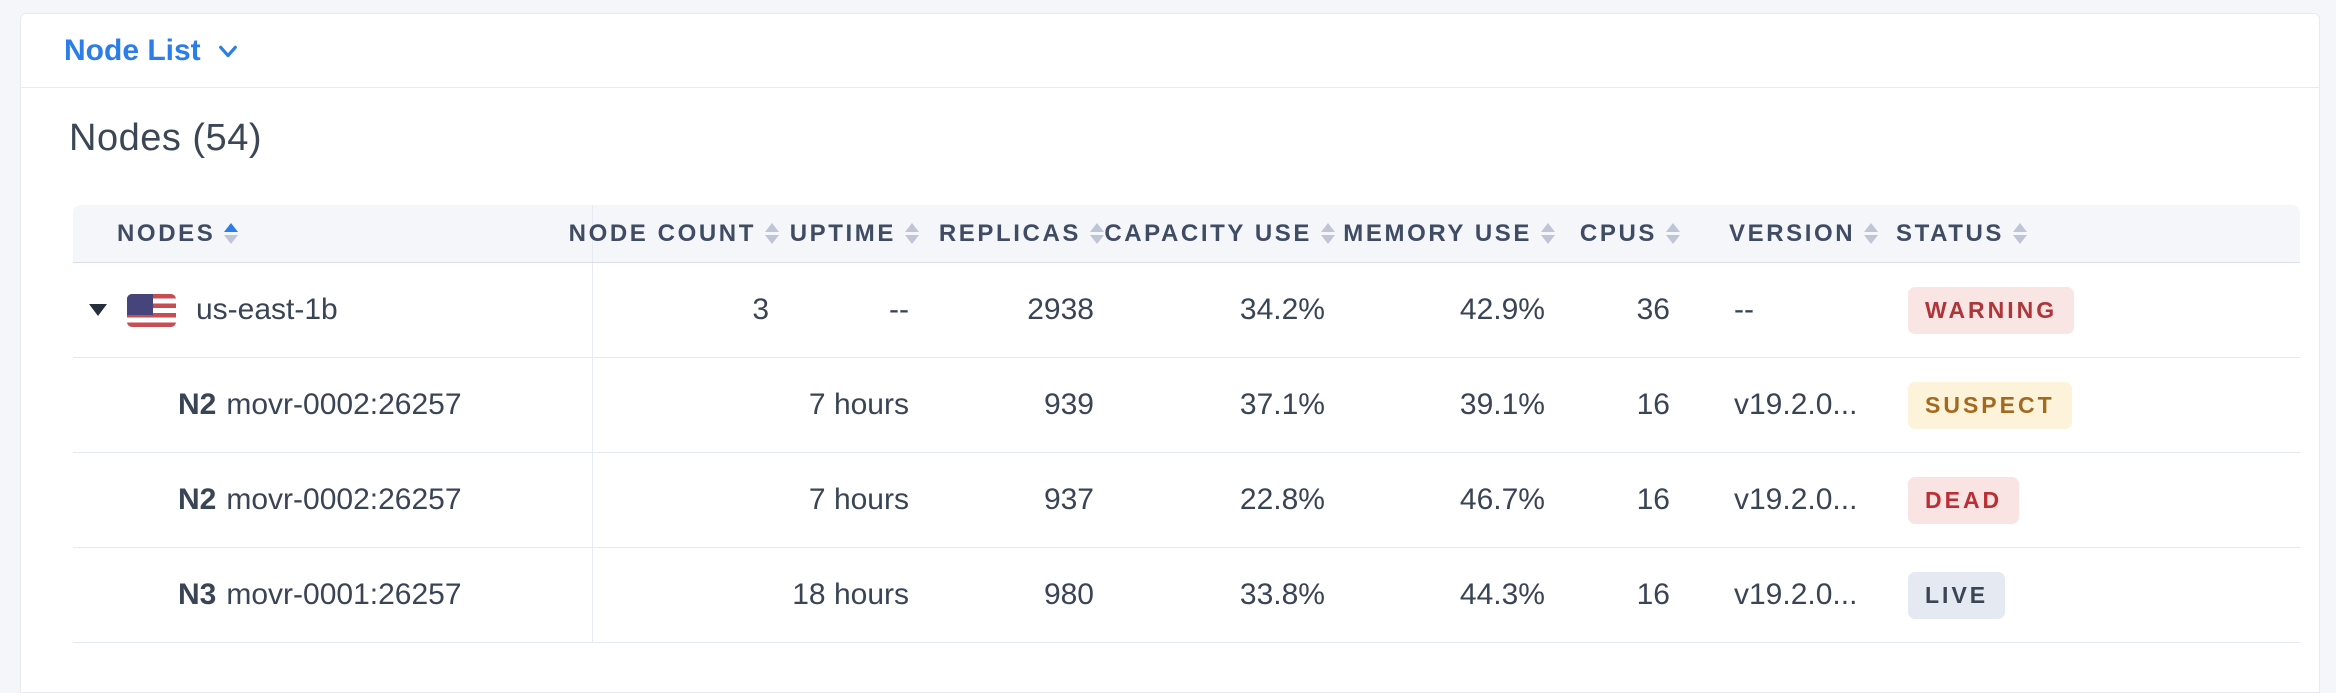  Describe the element at coordinates (850, 594) in the screenshot. I see `cell-uptime: 18 hours` at that location.